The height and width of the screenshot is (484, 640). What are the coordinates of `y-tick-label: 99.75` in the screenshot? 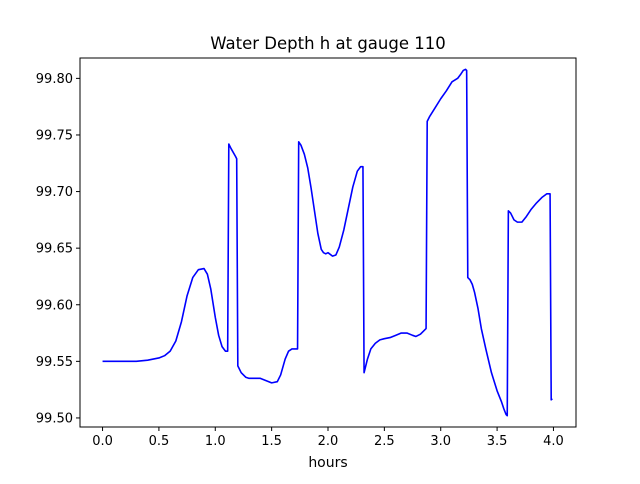 It's located at (54, 135).